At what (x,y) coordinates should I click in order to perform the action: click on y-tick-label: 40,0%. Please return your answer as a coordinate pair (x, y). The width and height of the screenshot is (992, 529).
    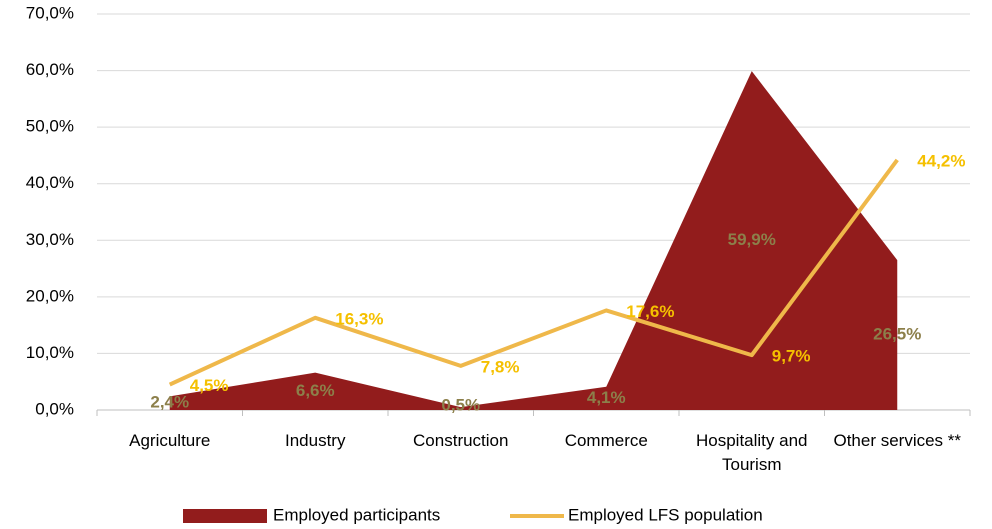
    Looking at the image, I should click on (50, 182).